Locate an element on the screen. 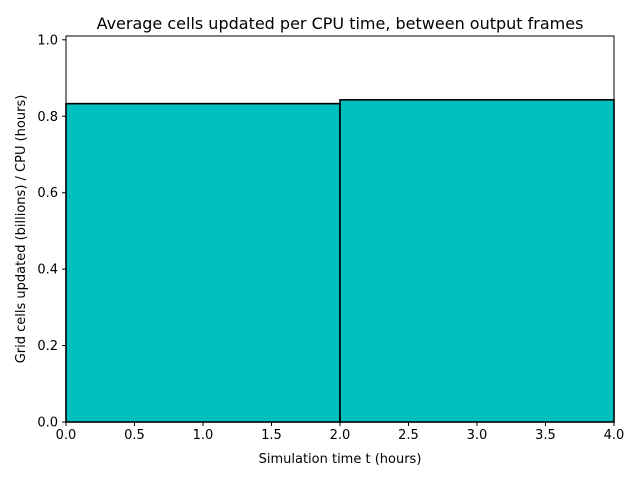 The image size is (640, 480). x-tick-label-4: 2.0 is located at coordinates (340, 435).